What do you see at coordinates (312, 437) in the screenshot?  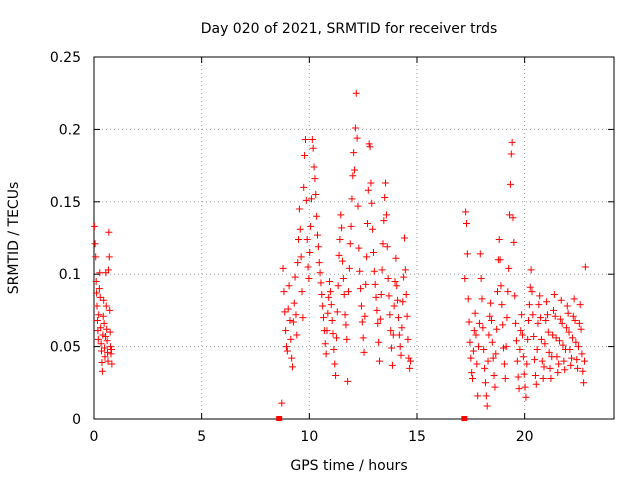 I see `x-tick-labels: 0 5 10 15 20` at bounding box center [312, 437].